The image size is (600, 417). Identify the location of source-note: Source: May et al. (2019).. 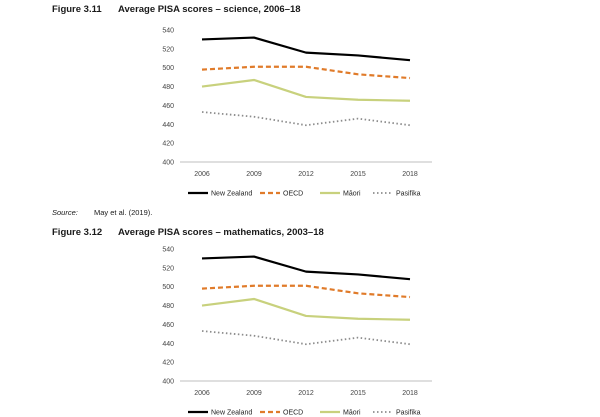
(102, 212).